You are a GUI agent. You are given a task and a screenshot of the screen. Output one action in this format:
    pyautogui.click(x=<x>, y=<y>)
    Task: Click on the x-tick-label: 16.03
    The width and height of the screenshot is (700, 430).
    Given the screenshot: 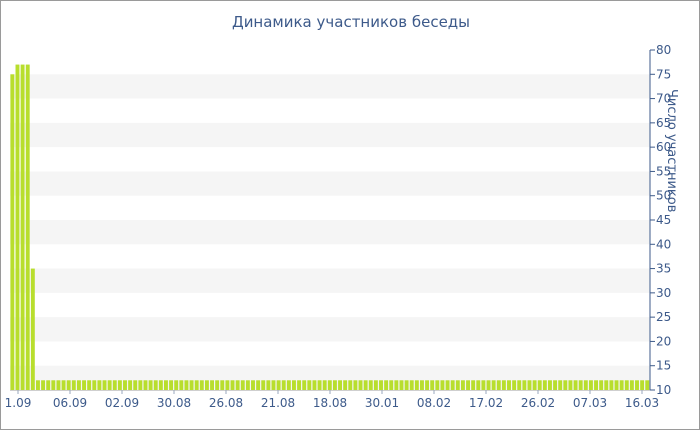 What is the action you would take?
    pyautogui.click(x=642, y=403)
    